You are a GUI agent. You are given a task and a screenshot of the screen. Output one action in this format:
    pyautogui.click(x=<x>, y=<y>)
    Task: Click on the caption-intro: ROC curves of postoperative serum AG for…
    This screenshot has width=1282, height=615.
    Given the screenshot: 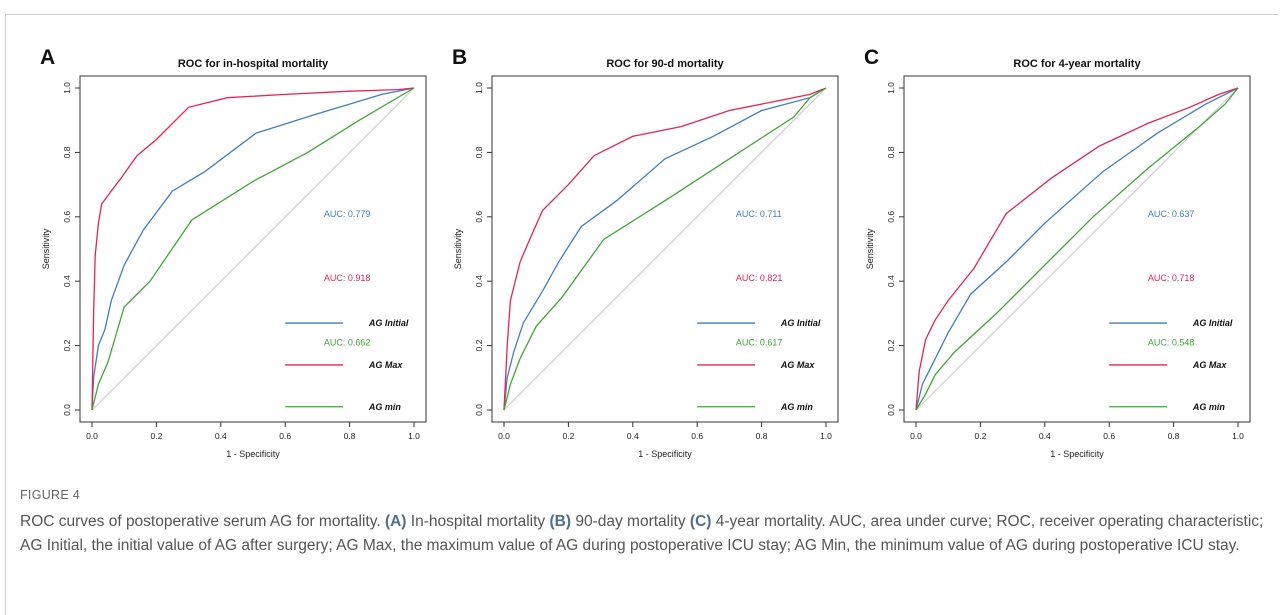 What is the action you would take?
    pyautogui.click(x=200, y=521)
    